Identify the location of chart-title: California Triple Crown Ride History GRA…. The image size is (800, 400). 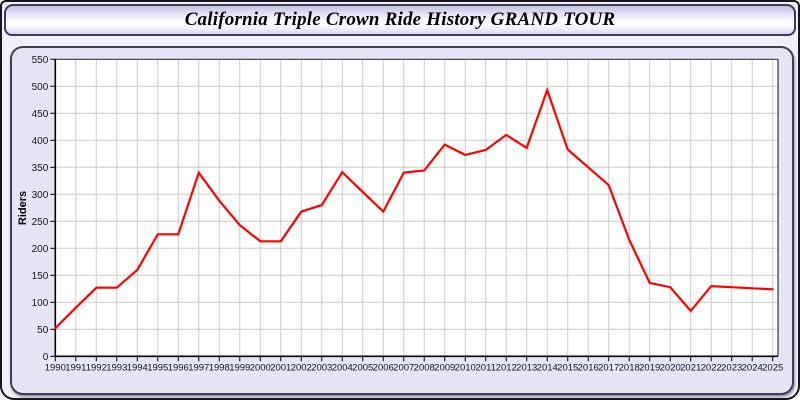
(400, 19).